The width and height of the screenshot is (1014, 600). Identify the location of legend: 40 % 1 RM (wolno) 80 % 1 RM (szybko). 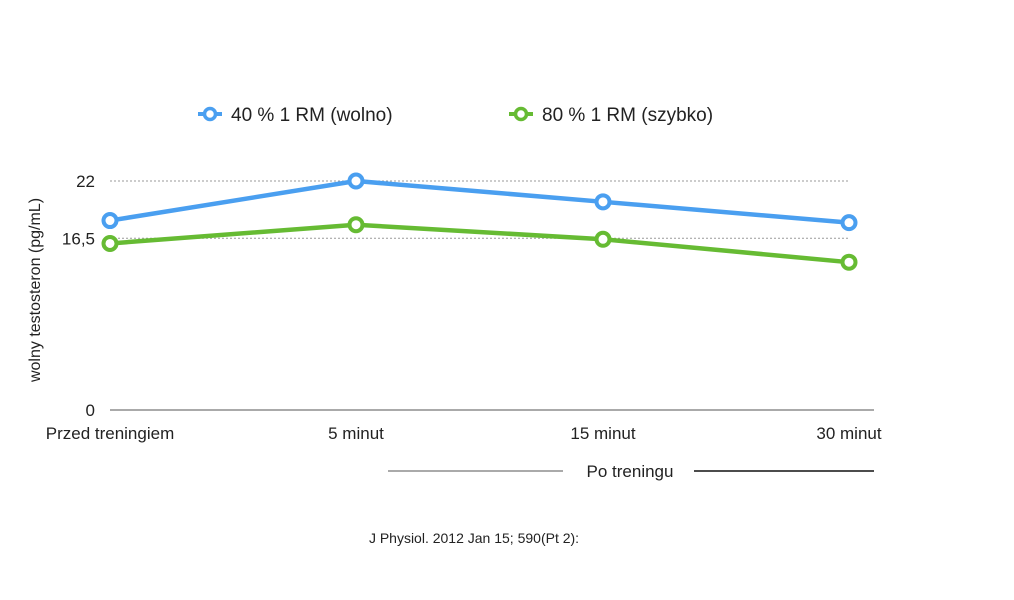
(455, 115).